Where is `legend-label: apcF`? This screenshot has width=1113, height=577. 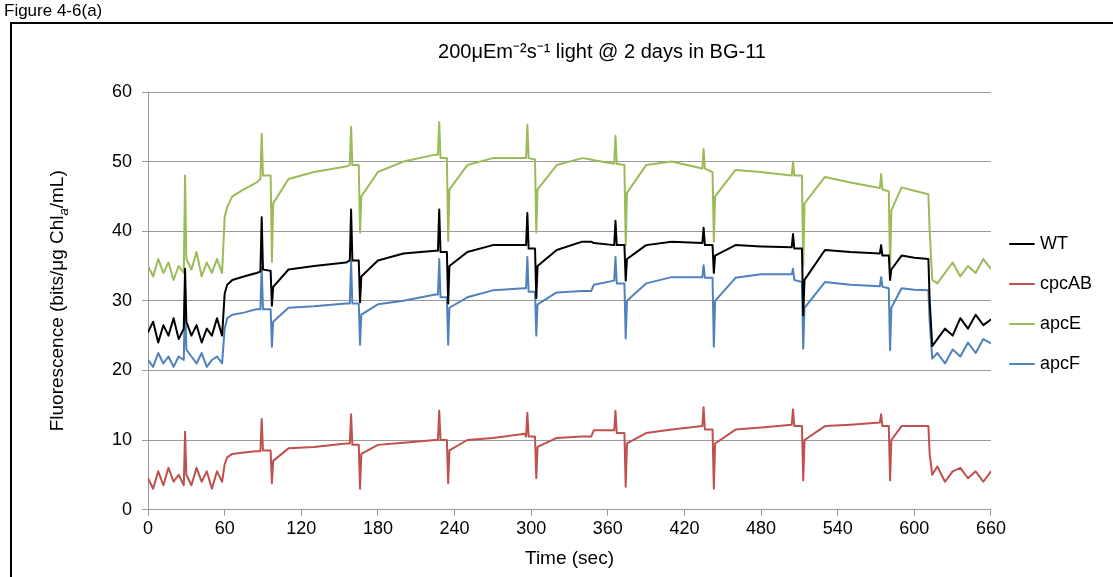 legend-label: apcF is located at coordinates (1060, 362).